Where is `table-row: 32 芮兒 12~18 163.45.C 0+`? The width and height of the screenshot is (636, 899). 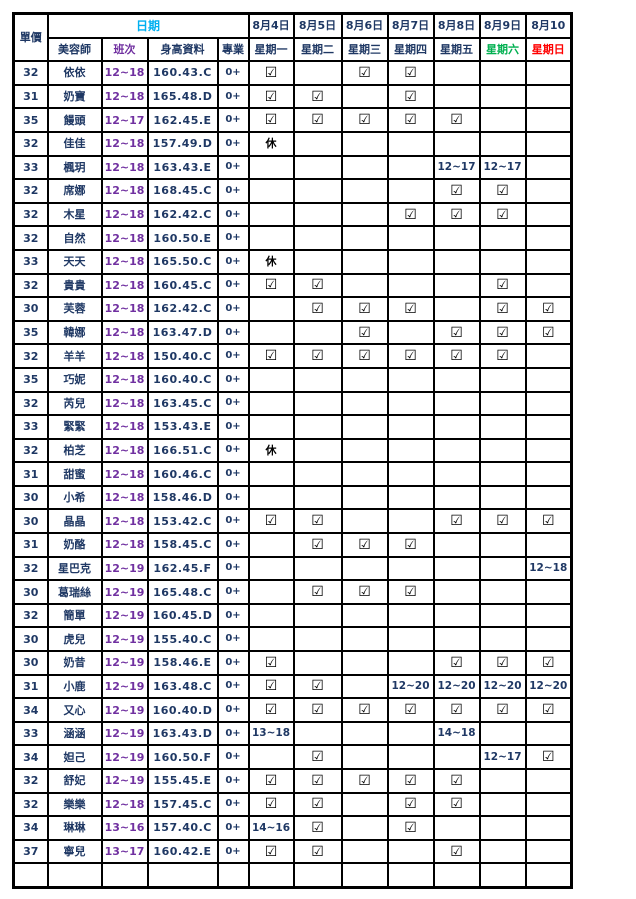 table-row: 32 芮兒 12~18 163.45.C 0+ is located at coordinates (292, 403).